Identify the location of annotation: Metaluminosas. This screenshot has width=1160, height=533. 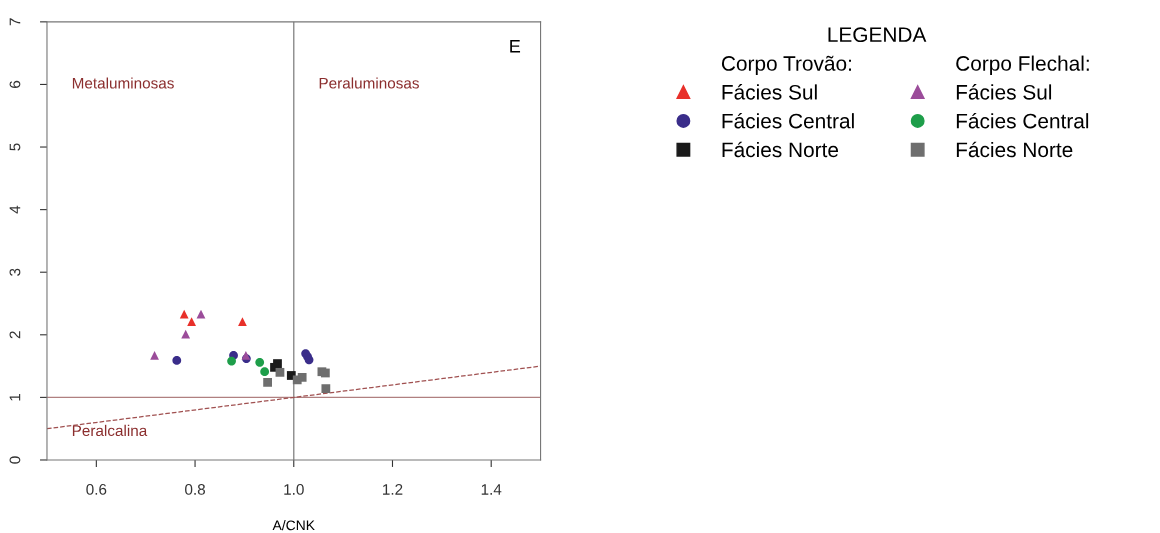
(123, 83).